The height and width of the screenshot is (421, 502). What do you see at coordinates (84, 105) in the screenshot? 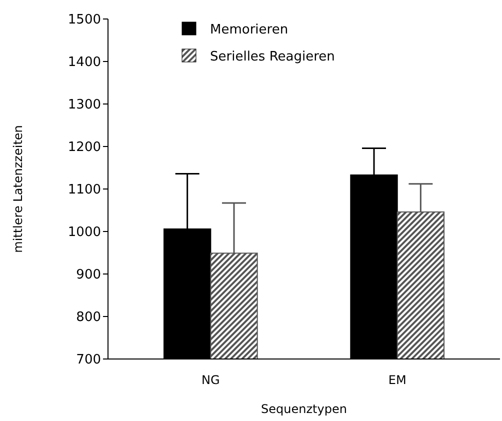
I see `y-tick-label: 1300` at bounding box center [84, 105].